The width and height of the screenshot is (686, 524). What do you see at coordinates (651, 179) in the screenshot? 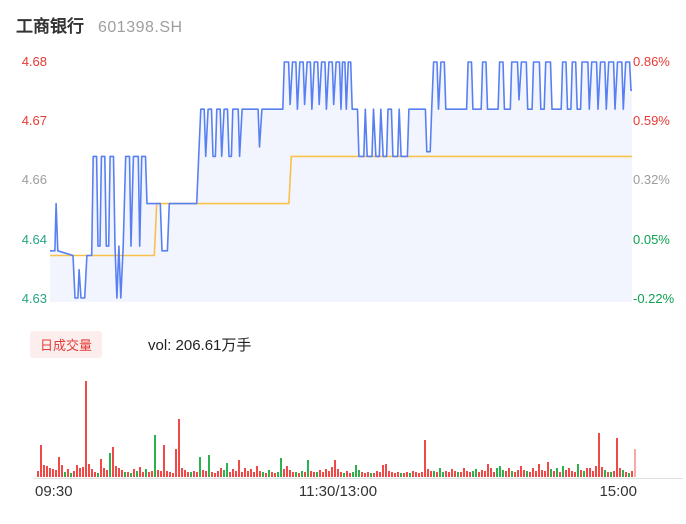
I see `percent-tick-label: 0.32%` at bounding box center [651, 179].